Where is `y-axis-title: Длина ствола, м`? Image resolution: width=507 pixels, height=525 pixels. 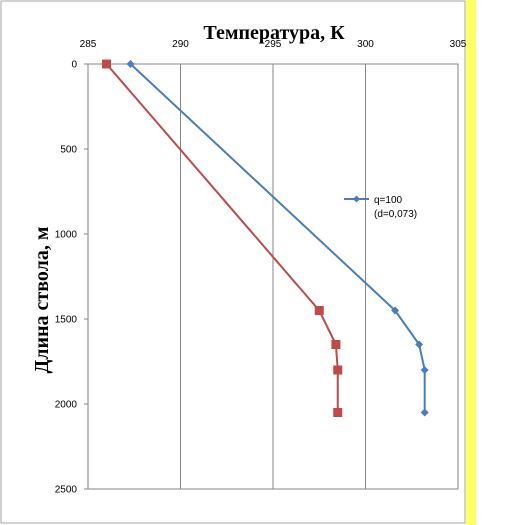 y-axis-title: Длина ствола, м is located at coordinates (42, 300).